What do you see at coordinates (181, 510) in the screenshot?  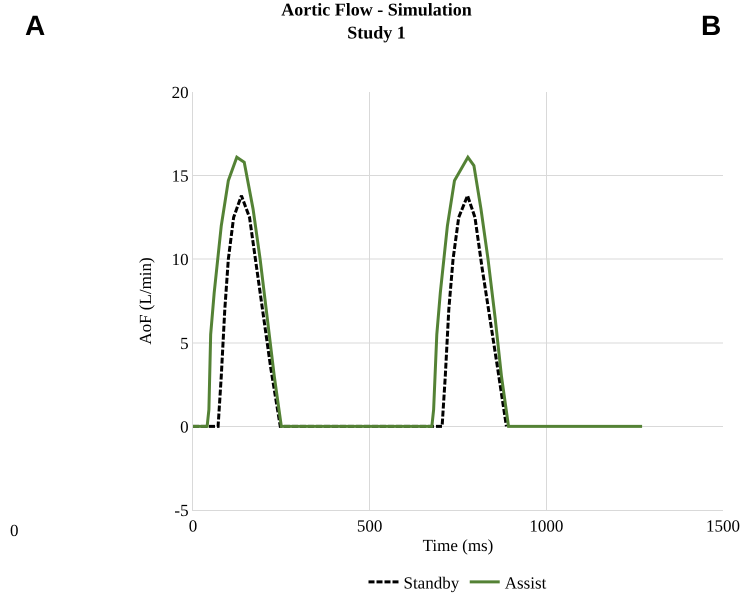 I see `y-tick-label: -5` at bounding box center [181, 510].